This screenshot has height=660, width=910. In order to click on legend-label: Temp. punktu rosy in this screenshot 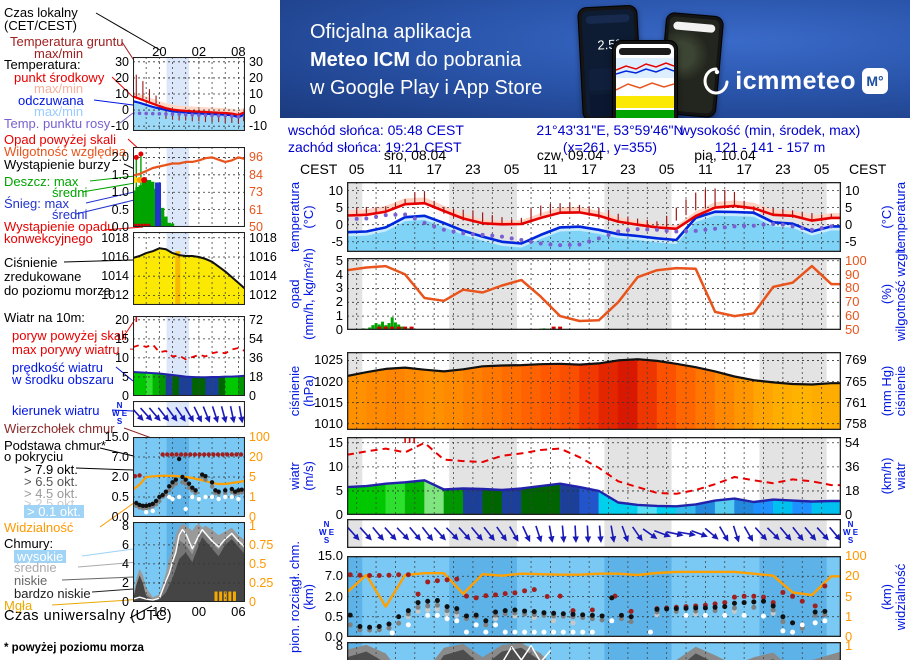, I will do `click(57, 123)`.